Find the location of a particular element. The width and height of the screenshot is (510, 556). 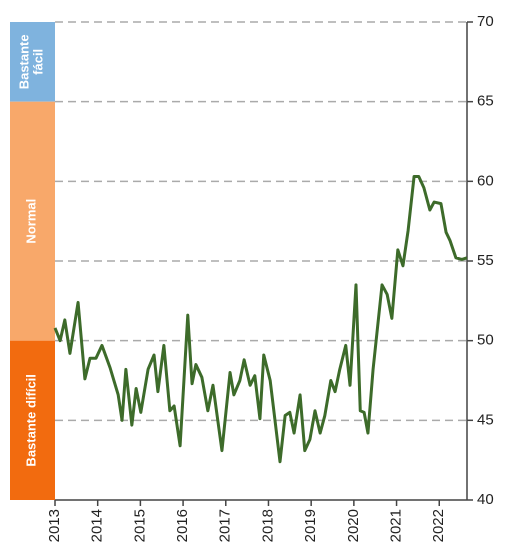

y-tick-label: 70 is located at coordinates (485, 21).